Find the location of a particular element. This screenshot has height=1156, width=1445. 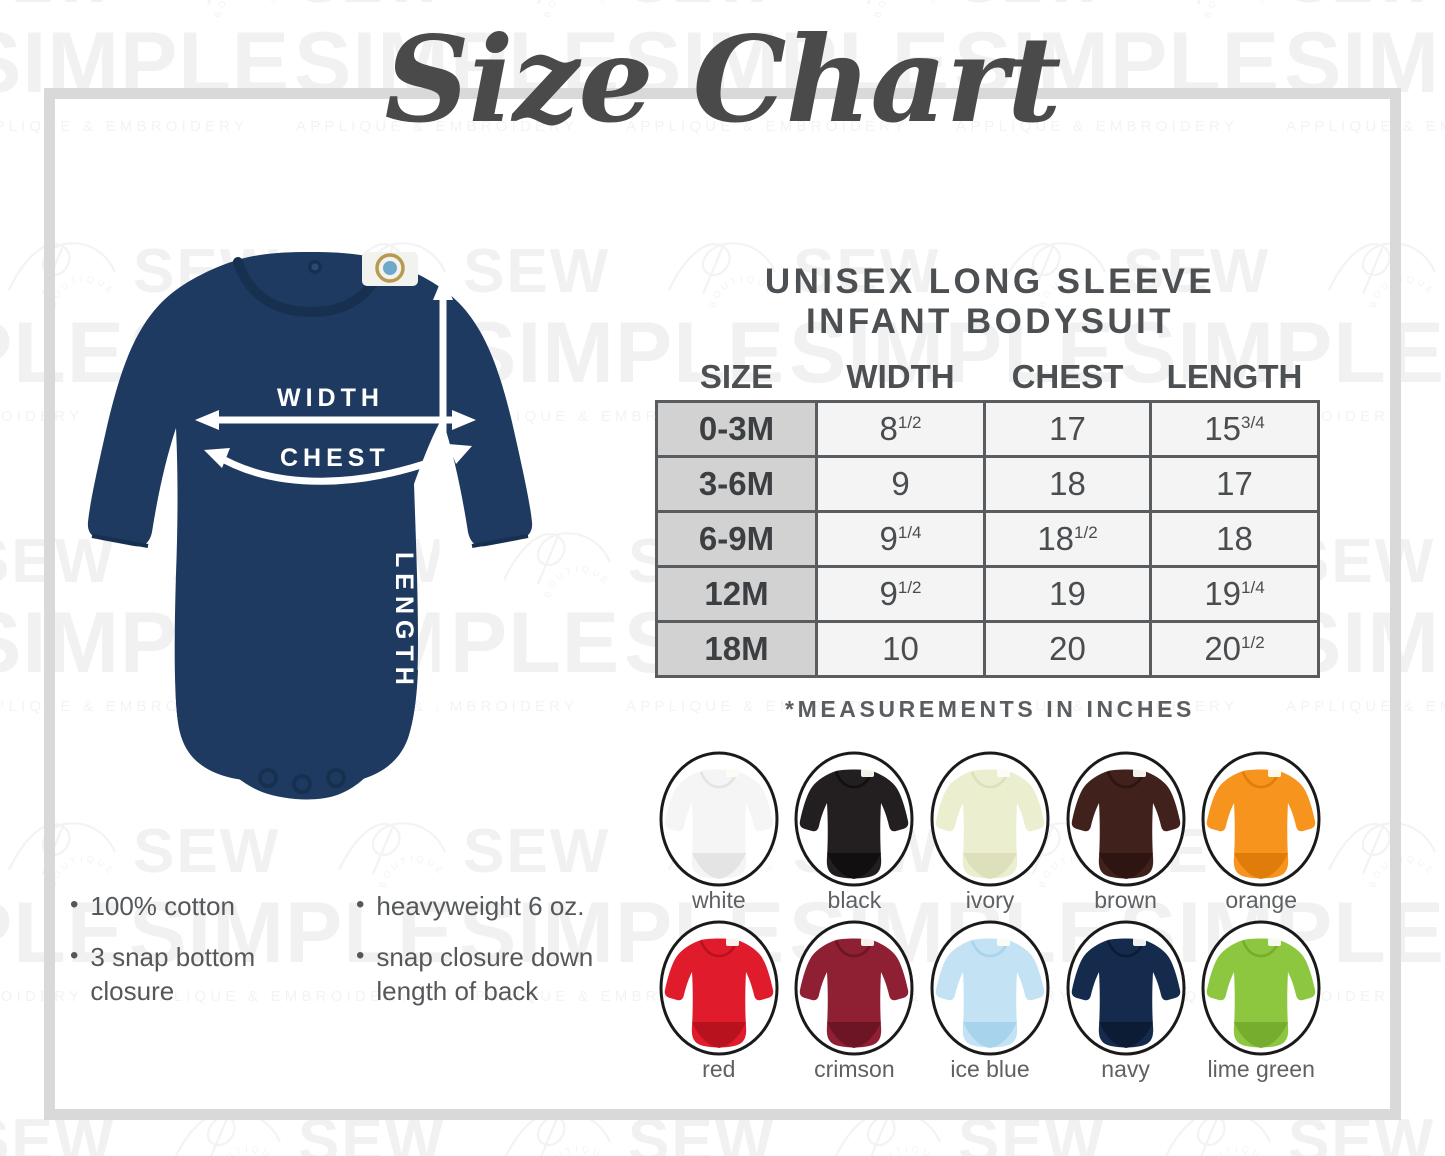

column-header-width: WIDTH is located at coordinates (900, 376).